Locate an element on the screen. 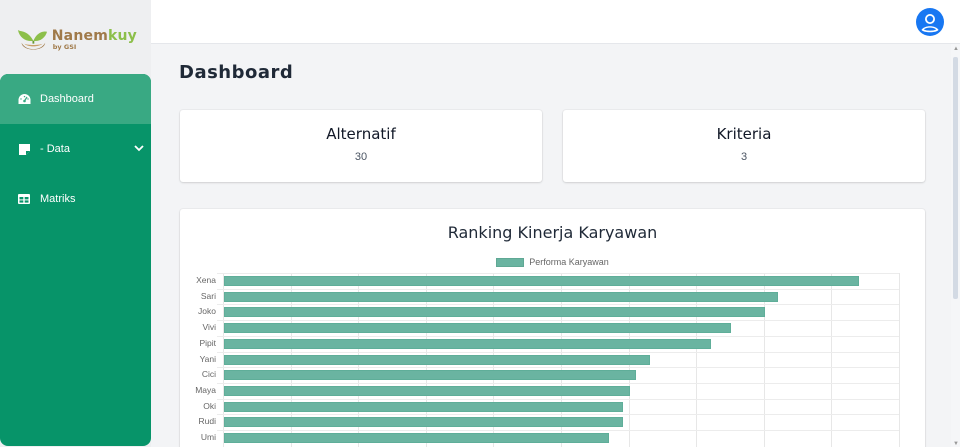 The width and height of the screenshot is (960, 447). category-label: Yani is located at coordinates (207, 358).